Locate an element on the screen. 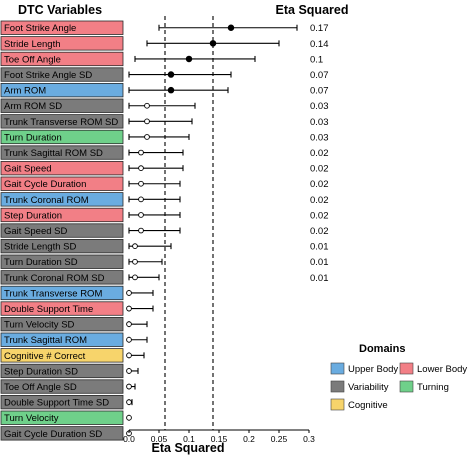 Image resolution: width=474 pixels, height=457 pixels. legend-label: Variability is located at coordinates (368, 387).